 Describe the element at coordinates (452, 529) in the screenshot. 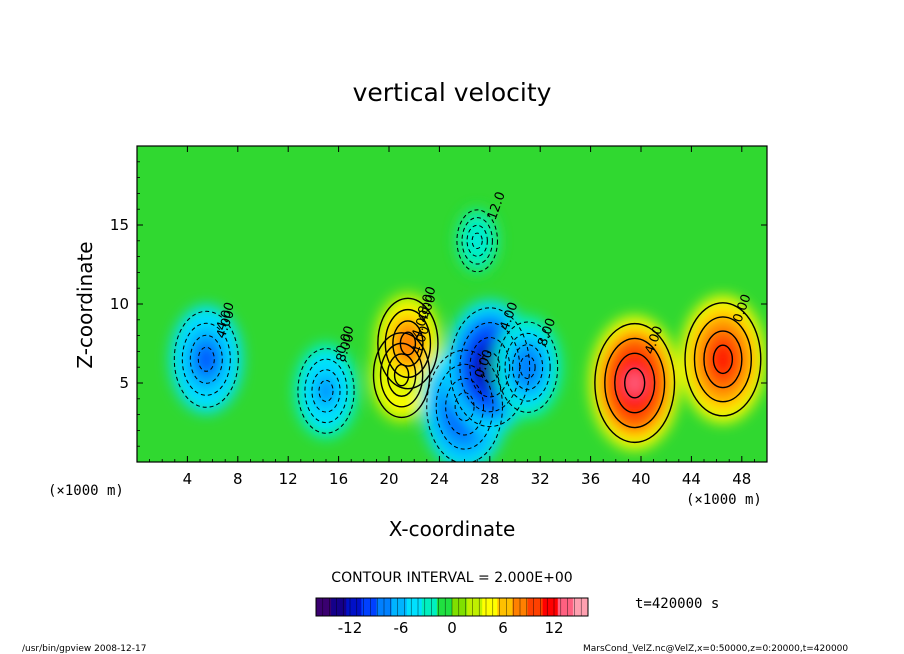

I see `x-axis-label: X-coordinate` at that location.